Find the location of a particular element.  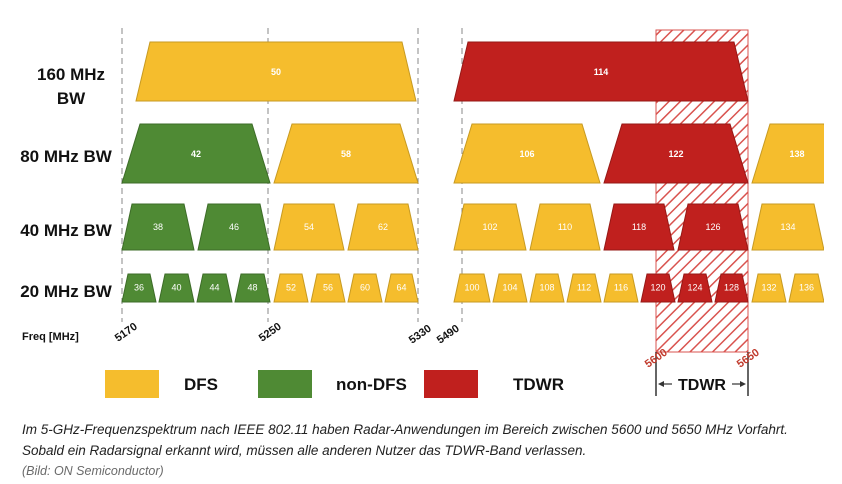

channel-136-block is located at coordinates (806, 288).